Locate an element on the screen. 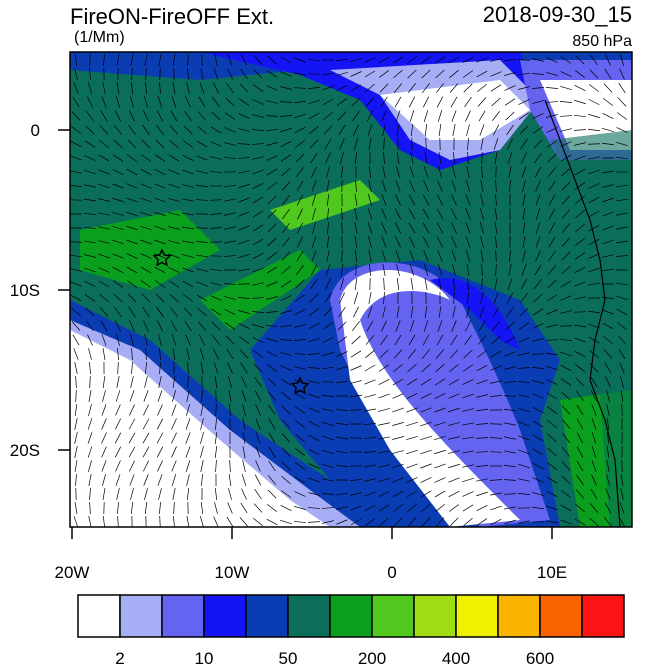 The height and width of the screenshot is (672, 650). lon-label: 0 is located at coordinates (391, 572).